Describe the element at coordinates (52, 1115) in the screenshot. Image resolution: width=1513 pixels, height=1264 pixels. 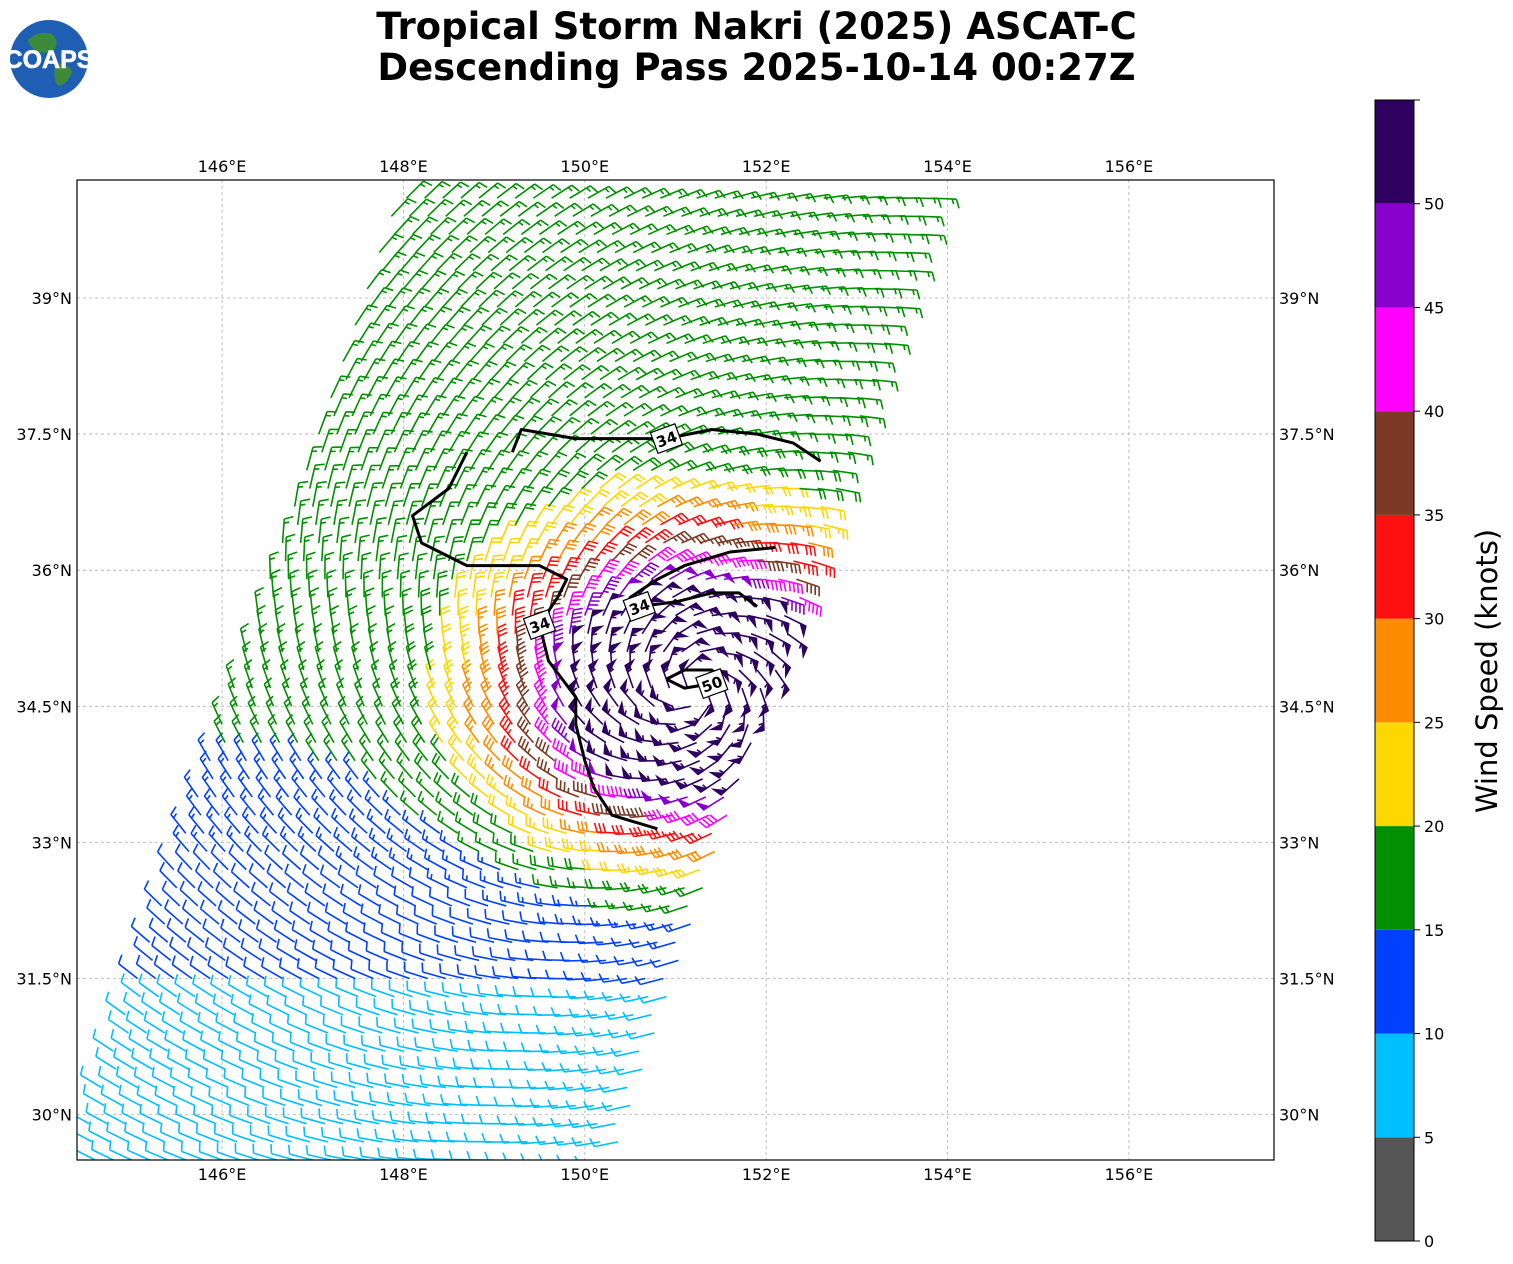
I see `y-tick-label: 30°N` at that location.